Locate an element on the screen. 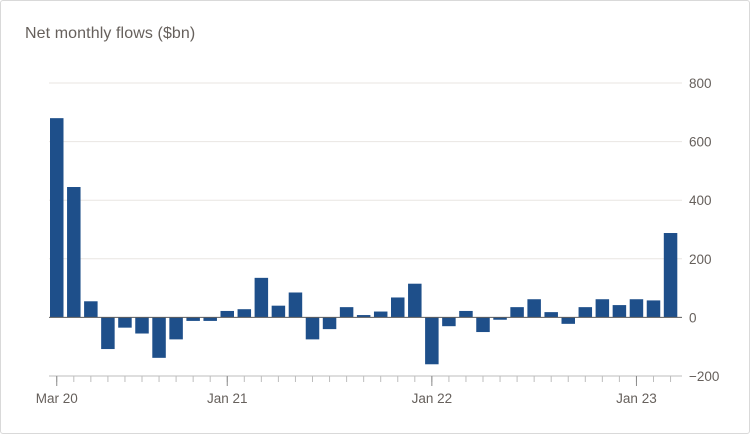  y-tick-label: 800 is located at coordinates (700, 83).